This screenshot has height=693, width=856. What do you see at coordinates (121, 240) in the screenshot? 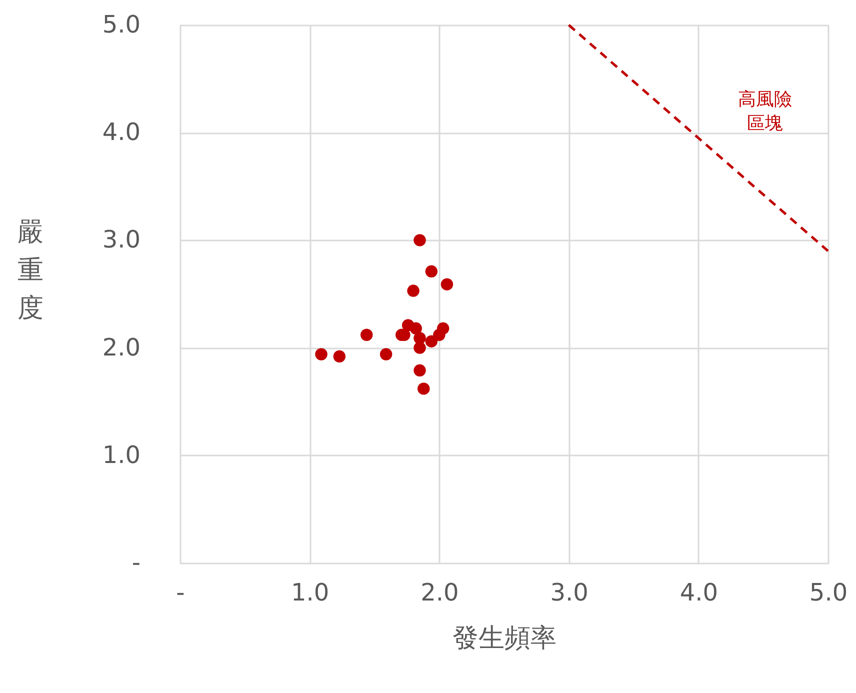
I see `y-tick-label: 3.0` at bounding box center [121, 240].